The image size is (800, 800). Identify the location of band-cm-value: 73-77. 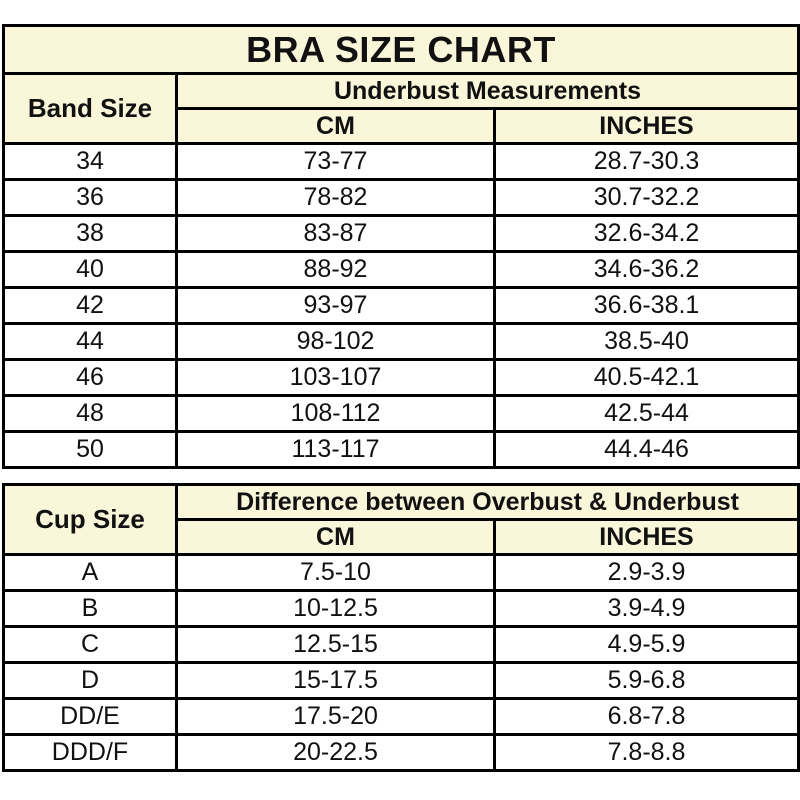
(335, 161).